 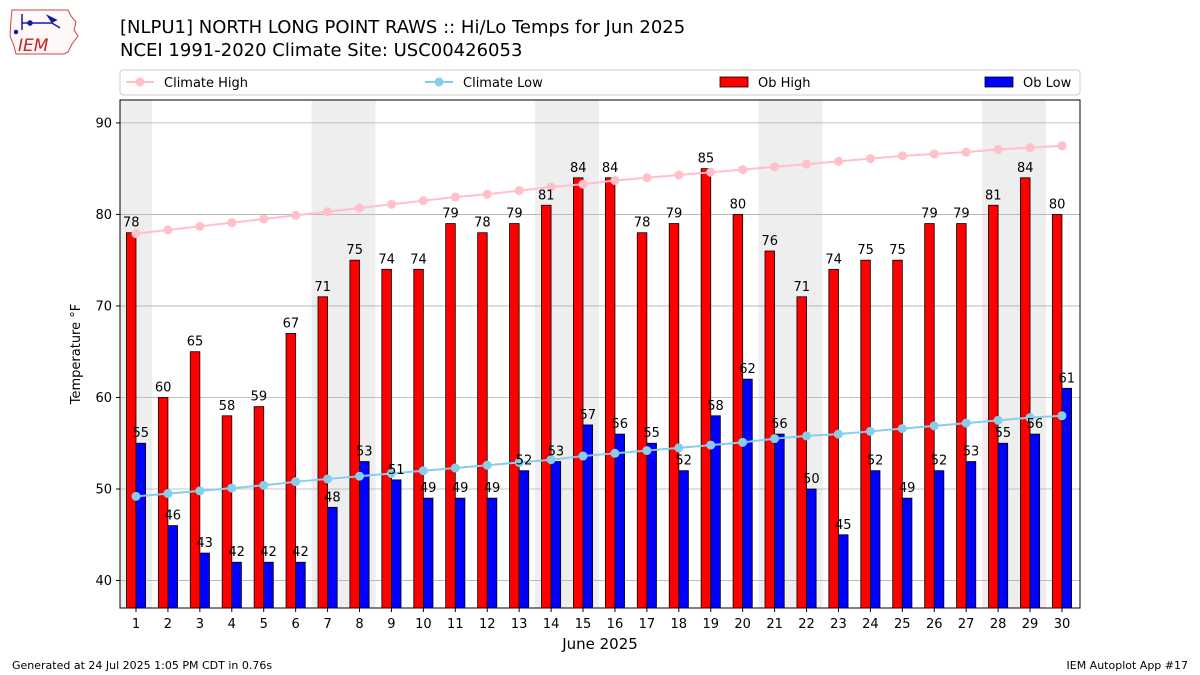 What do you see at coordinates (710, 624) in the screenshot?
I see `x-tick-label: 19` at bounding box center [710, 624].